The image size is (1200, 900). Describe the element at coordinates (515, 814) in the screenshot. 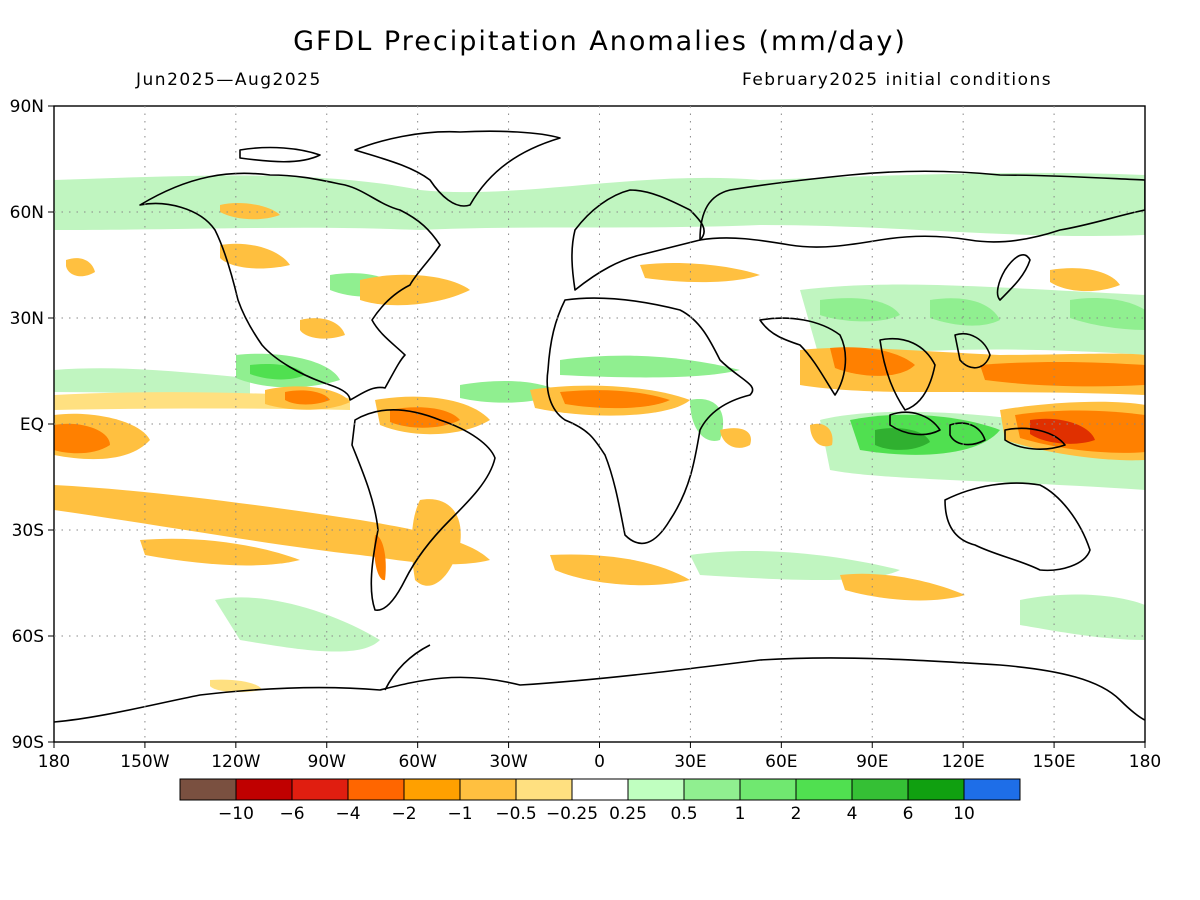

I see `colorbar-tick-label: −0.5` at that location.